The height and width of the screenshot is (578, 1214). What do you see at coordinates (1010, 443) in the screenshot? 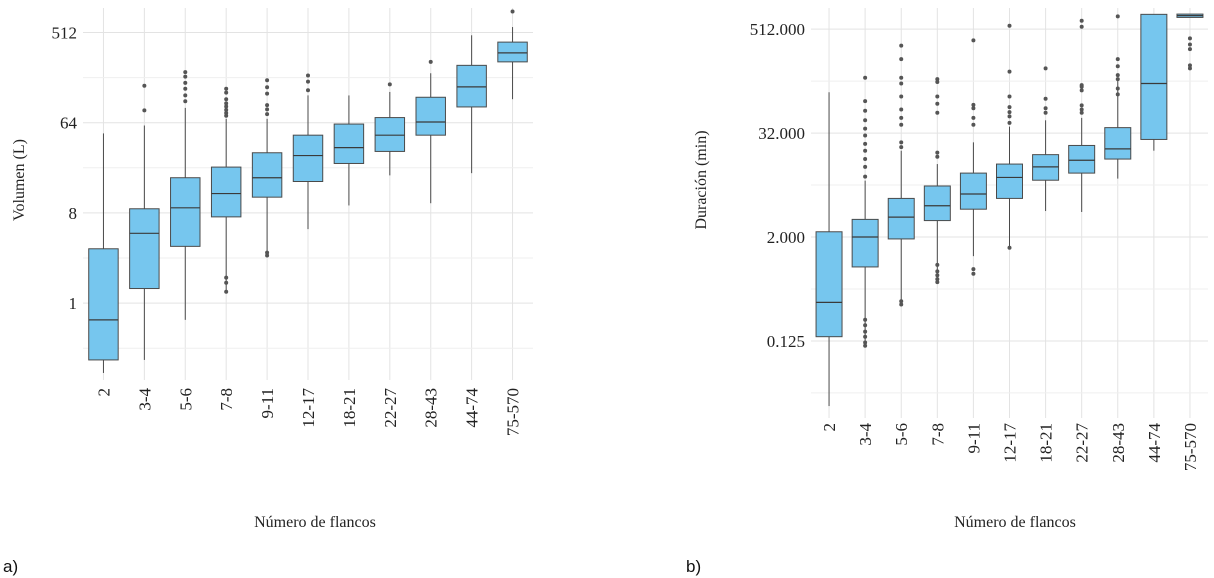
I see `x-tick-label: 12-17` at bounding box center [1010, 443].